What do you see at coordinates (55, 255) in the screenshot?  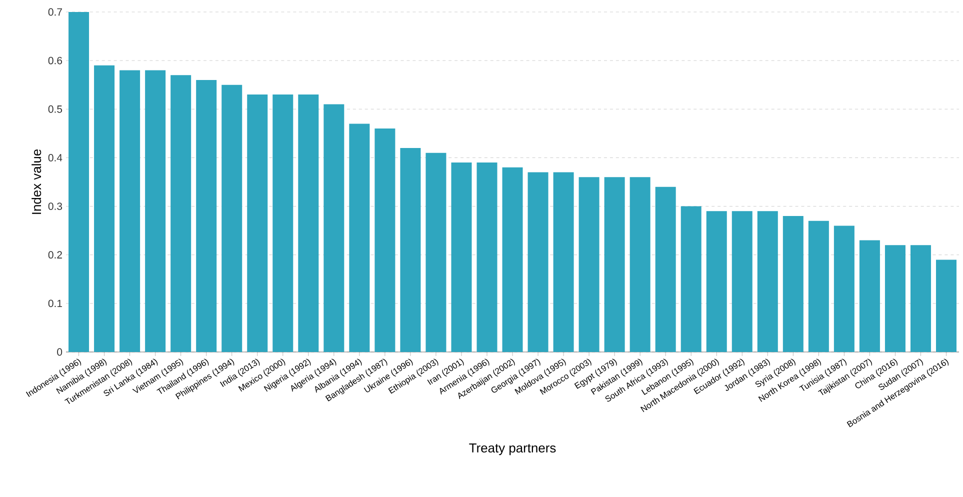 I see `y-tick-label: 0.2` at bounding box center [55, 255].